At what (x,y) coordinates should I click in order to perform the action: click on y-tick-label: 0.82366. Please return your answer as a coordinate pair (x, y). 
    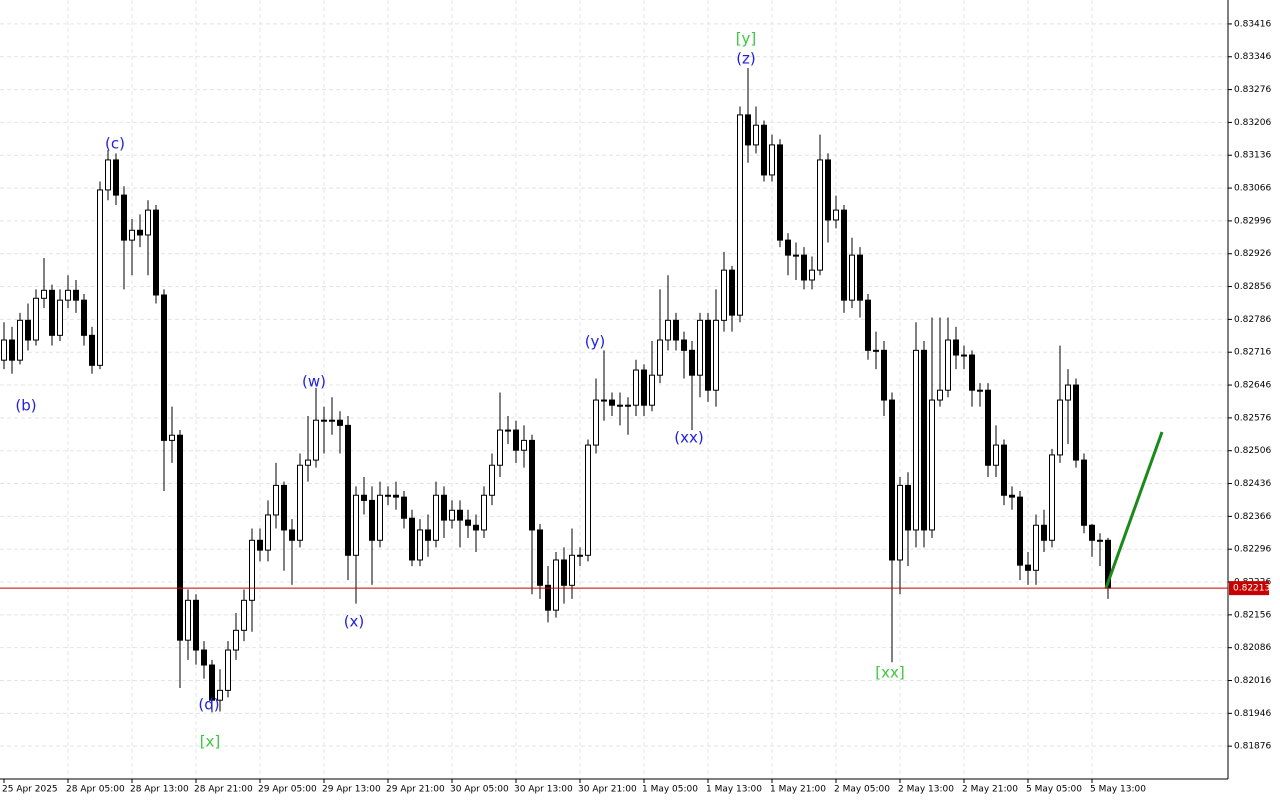
    Looking at the image, I should click on (1252, 517).